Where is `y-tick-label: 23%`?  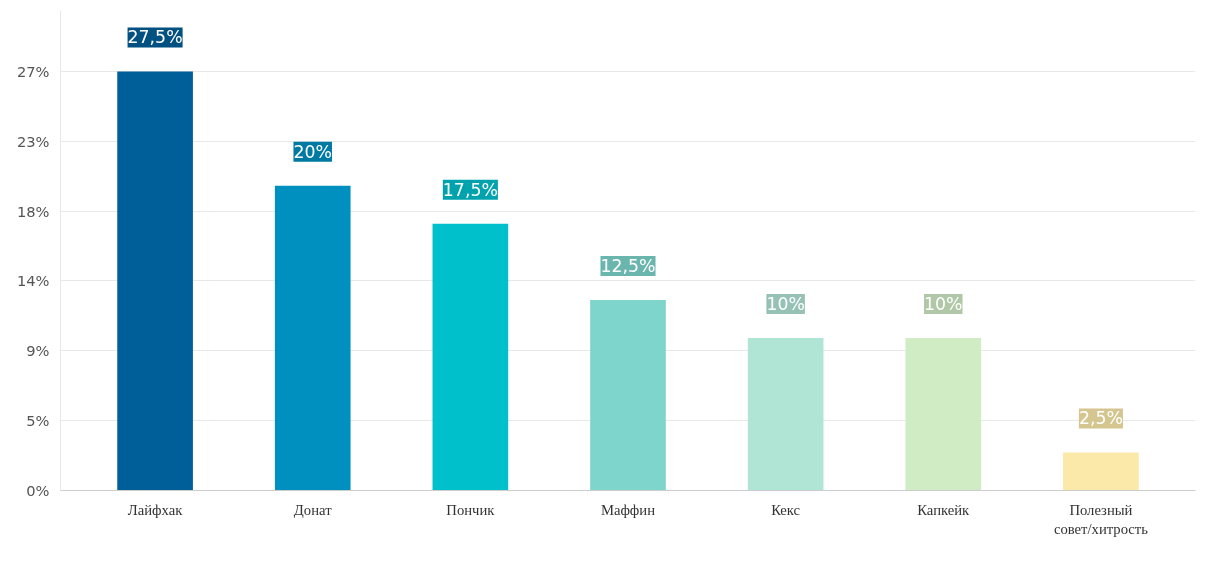 y-tick-label: 23% is located at coordinates (33, 141).